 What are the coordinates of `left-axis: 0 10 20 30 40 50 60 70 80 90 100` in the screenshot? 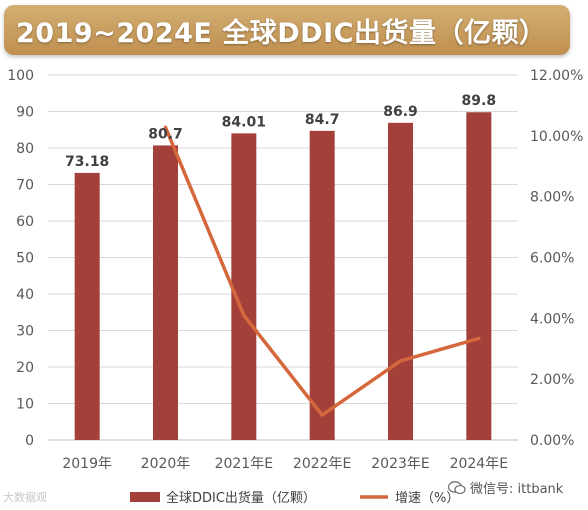 It's located at (20, 258).